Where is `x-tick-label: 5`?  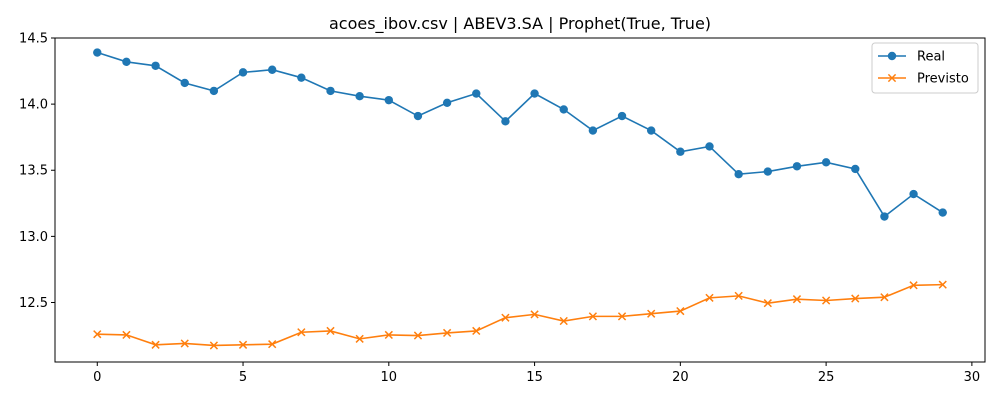 x-tick-label: 5 is located at coordinates (243, 377).